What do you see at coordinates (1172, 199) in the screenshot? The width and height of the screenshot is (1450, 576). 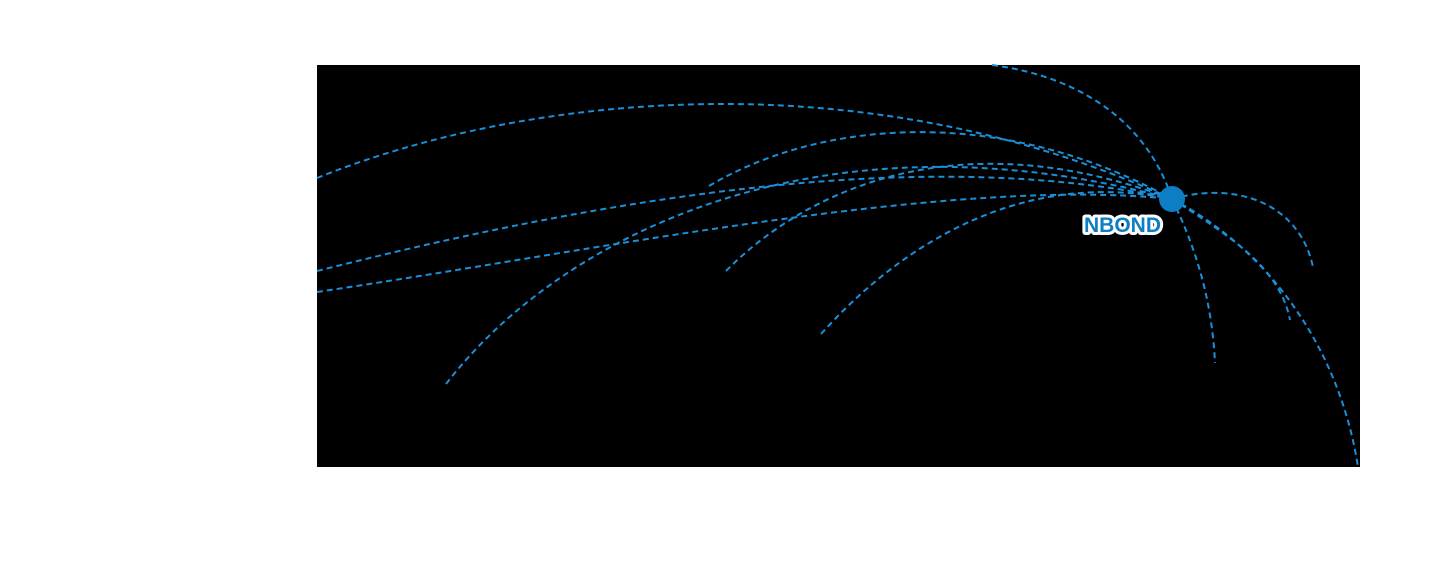 I see `hub-node-marker` at bounding box center [1172, 199].